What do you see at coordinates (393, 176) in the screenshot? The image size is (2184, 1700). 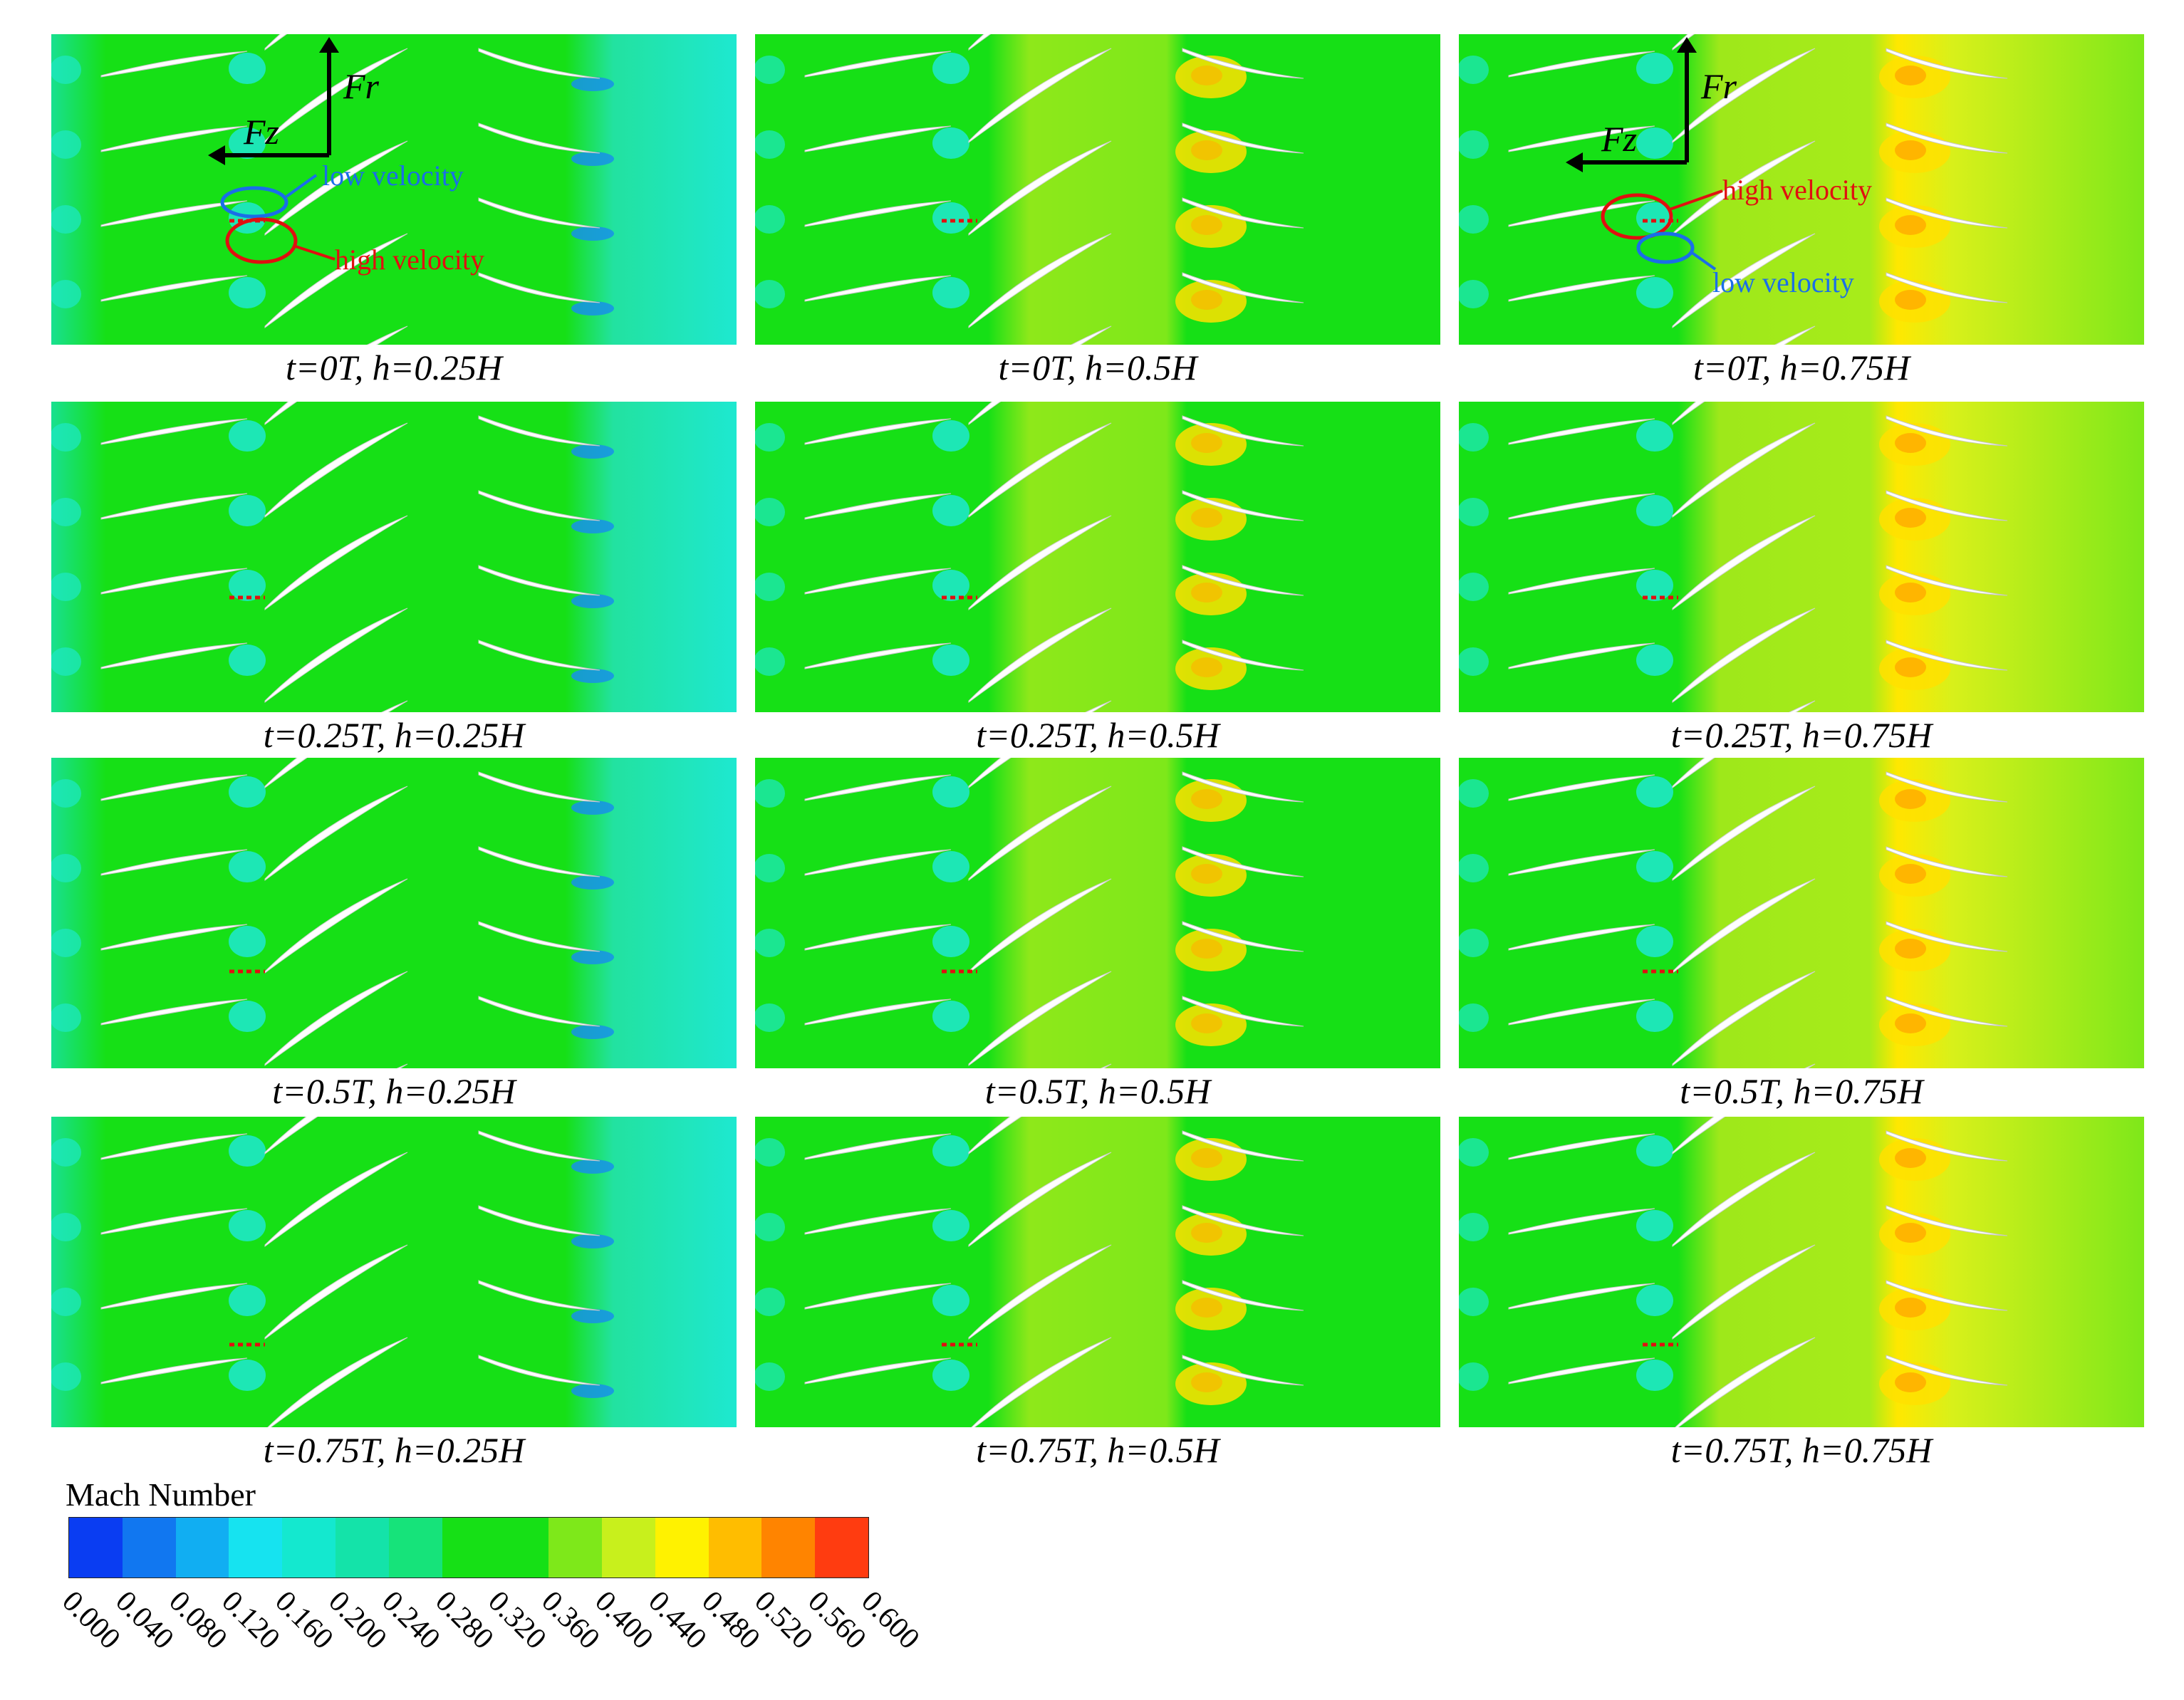 I see `low-velocity-label: low velocity` at bounding box center [393, 176].